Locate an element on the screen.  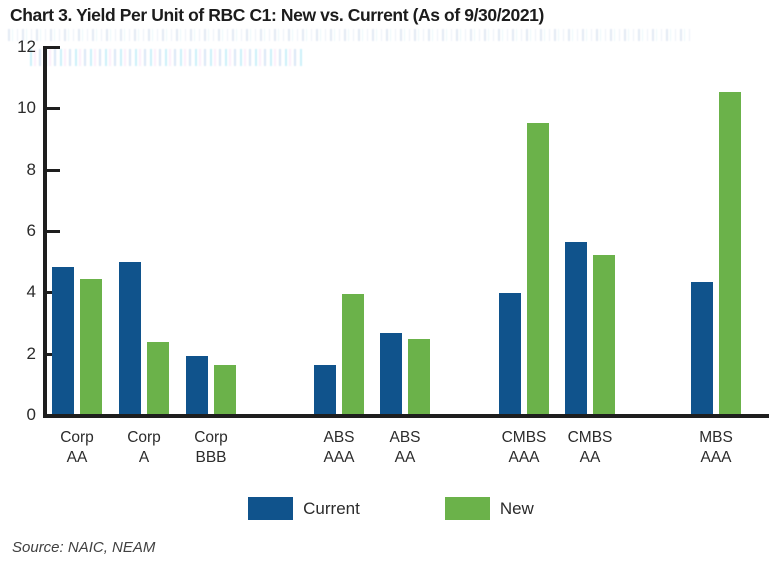
bar-new-corp-aa is located at coordinates (91, 346).